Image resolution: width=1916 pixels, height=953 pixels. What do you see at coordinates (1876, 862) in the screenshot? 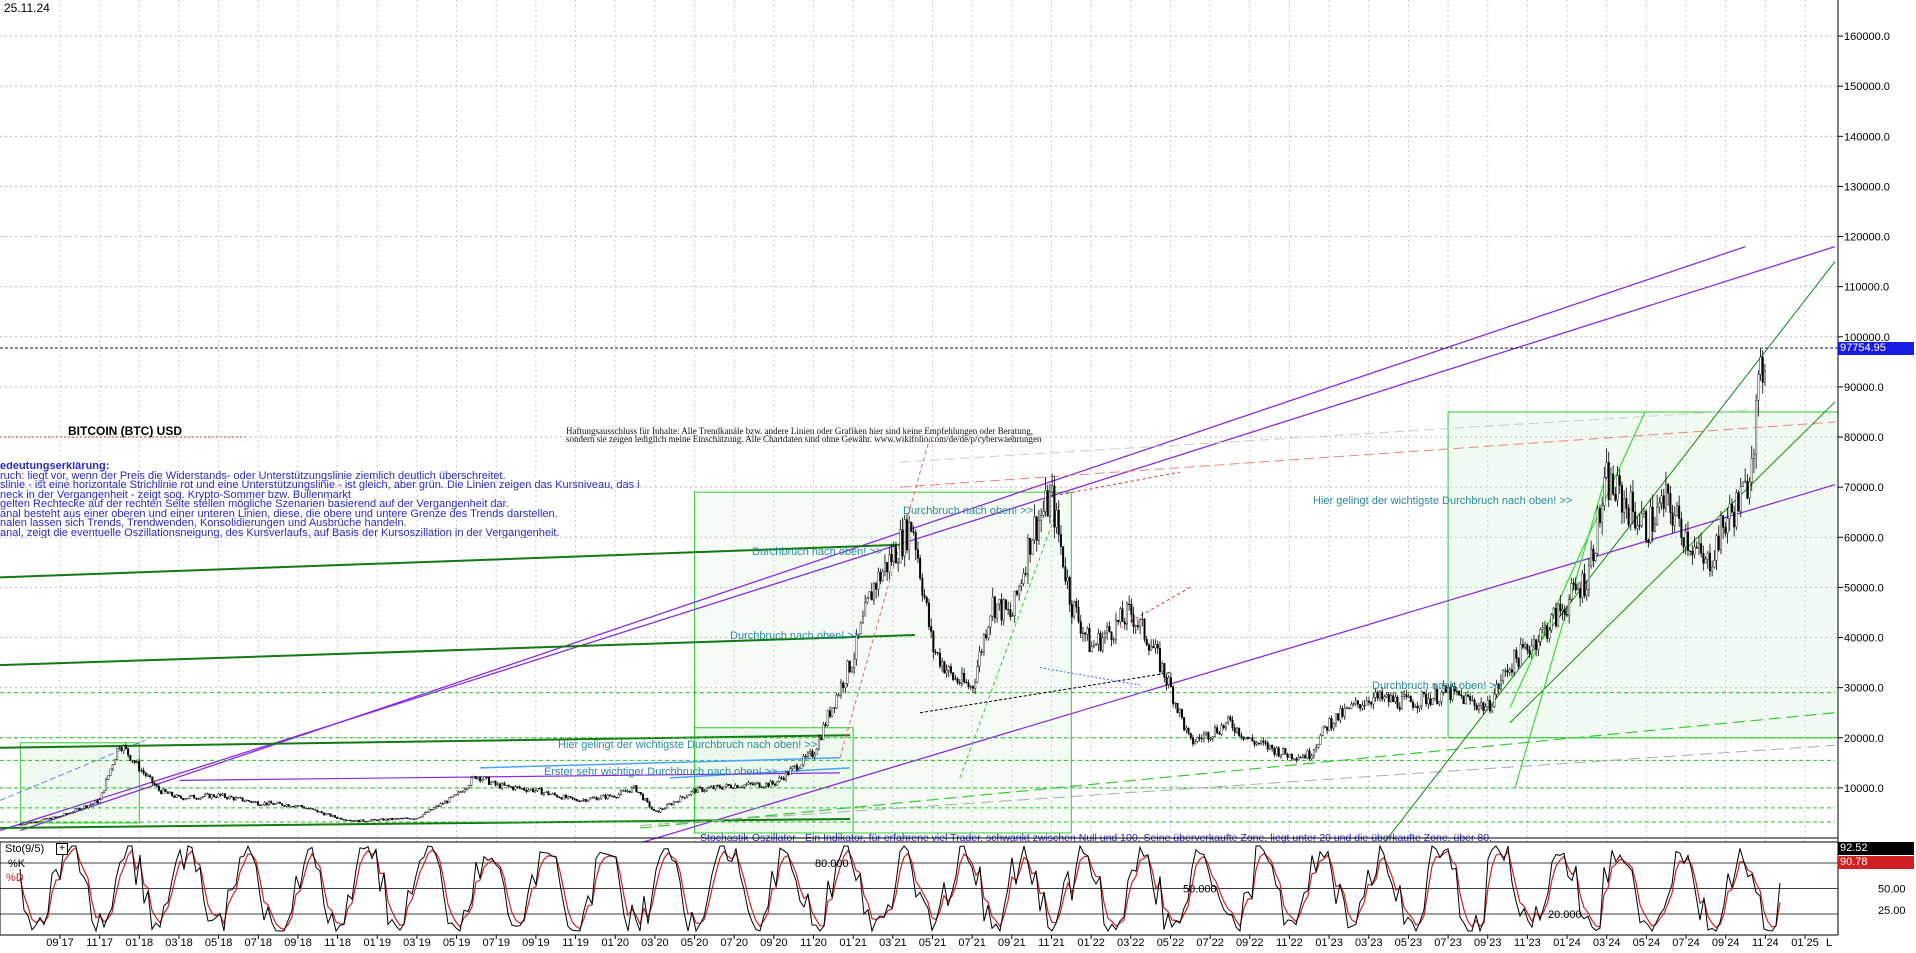
I see `d-value-tag: 90.78` at bounding box center [1876, 862].